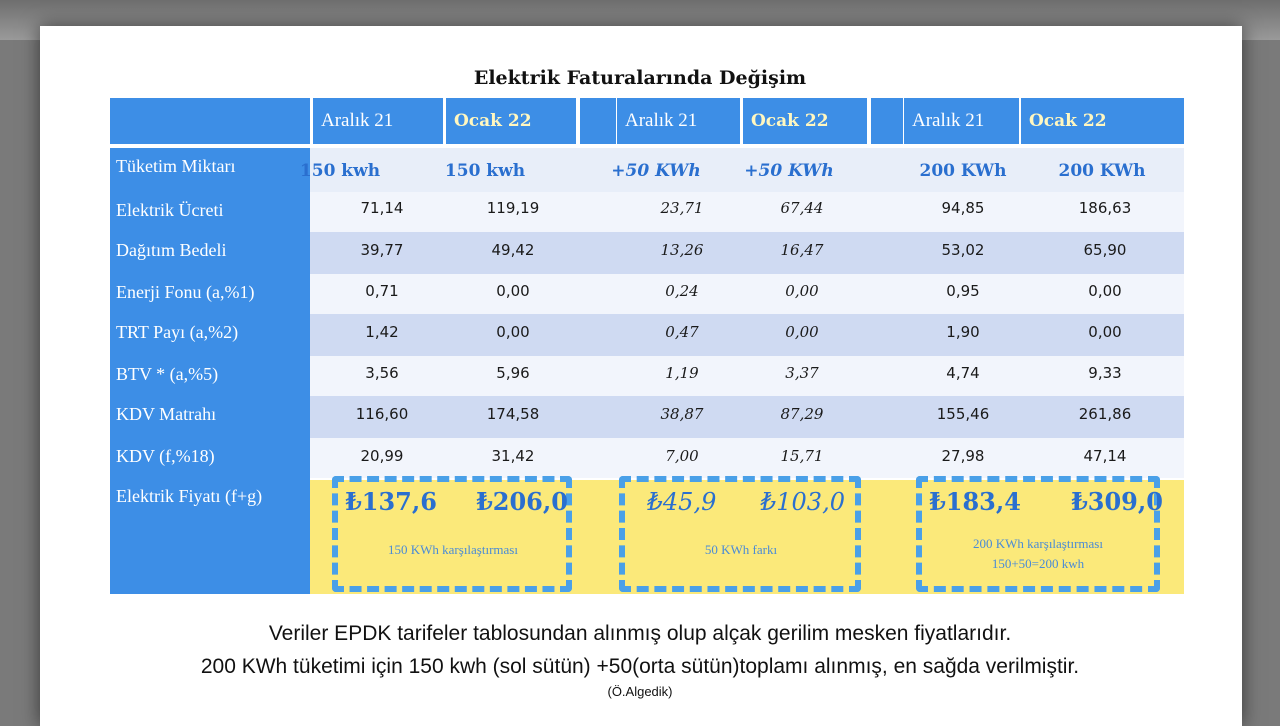  Describe the element at coordinates (210, 417) in the screenshot. I see `row-label-kdv-base: KDV Matrahı` at that location.